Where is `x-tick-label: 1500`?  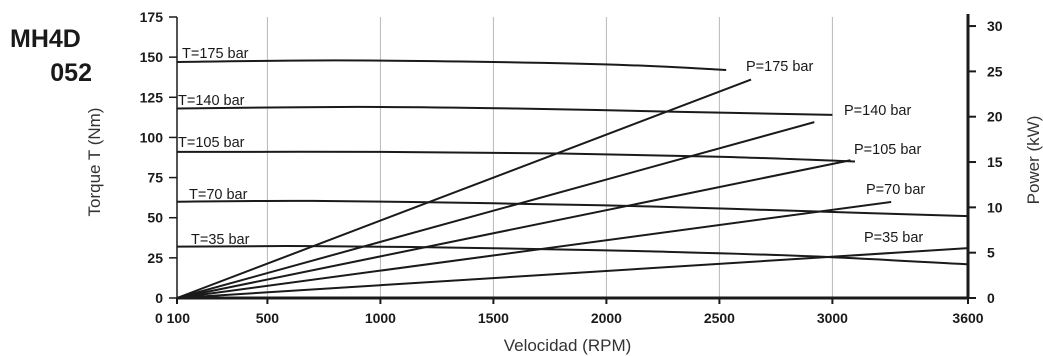
x-tick-label: 1500 is located at coordinates (493, 318).